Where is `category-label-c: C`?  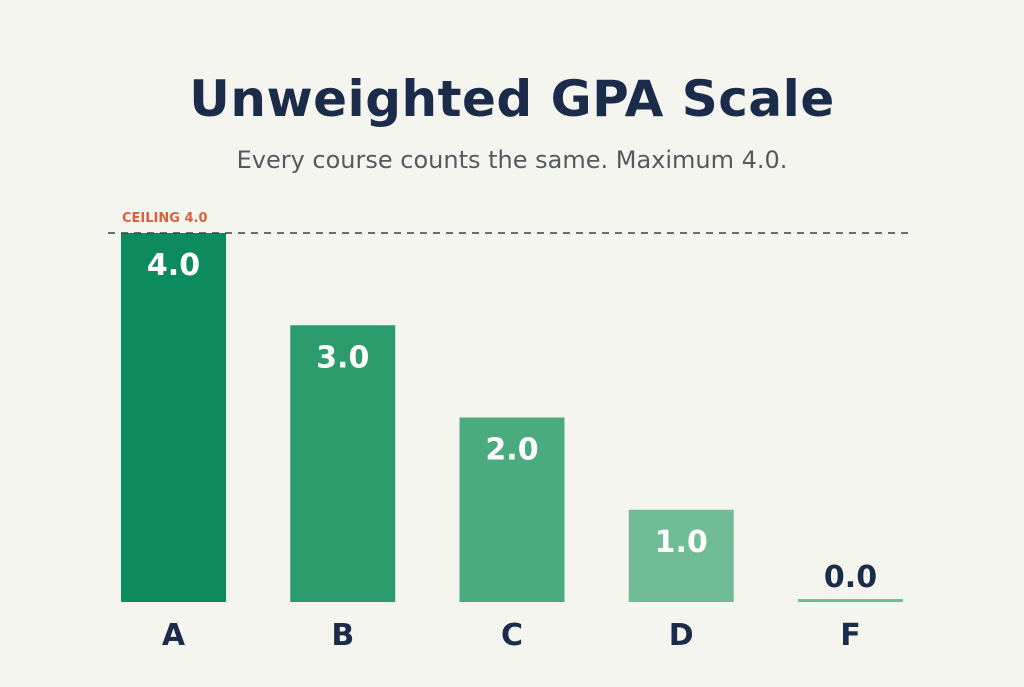
category-label-c: C is located at coordinates (512, 635).